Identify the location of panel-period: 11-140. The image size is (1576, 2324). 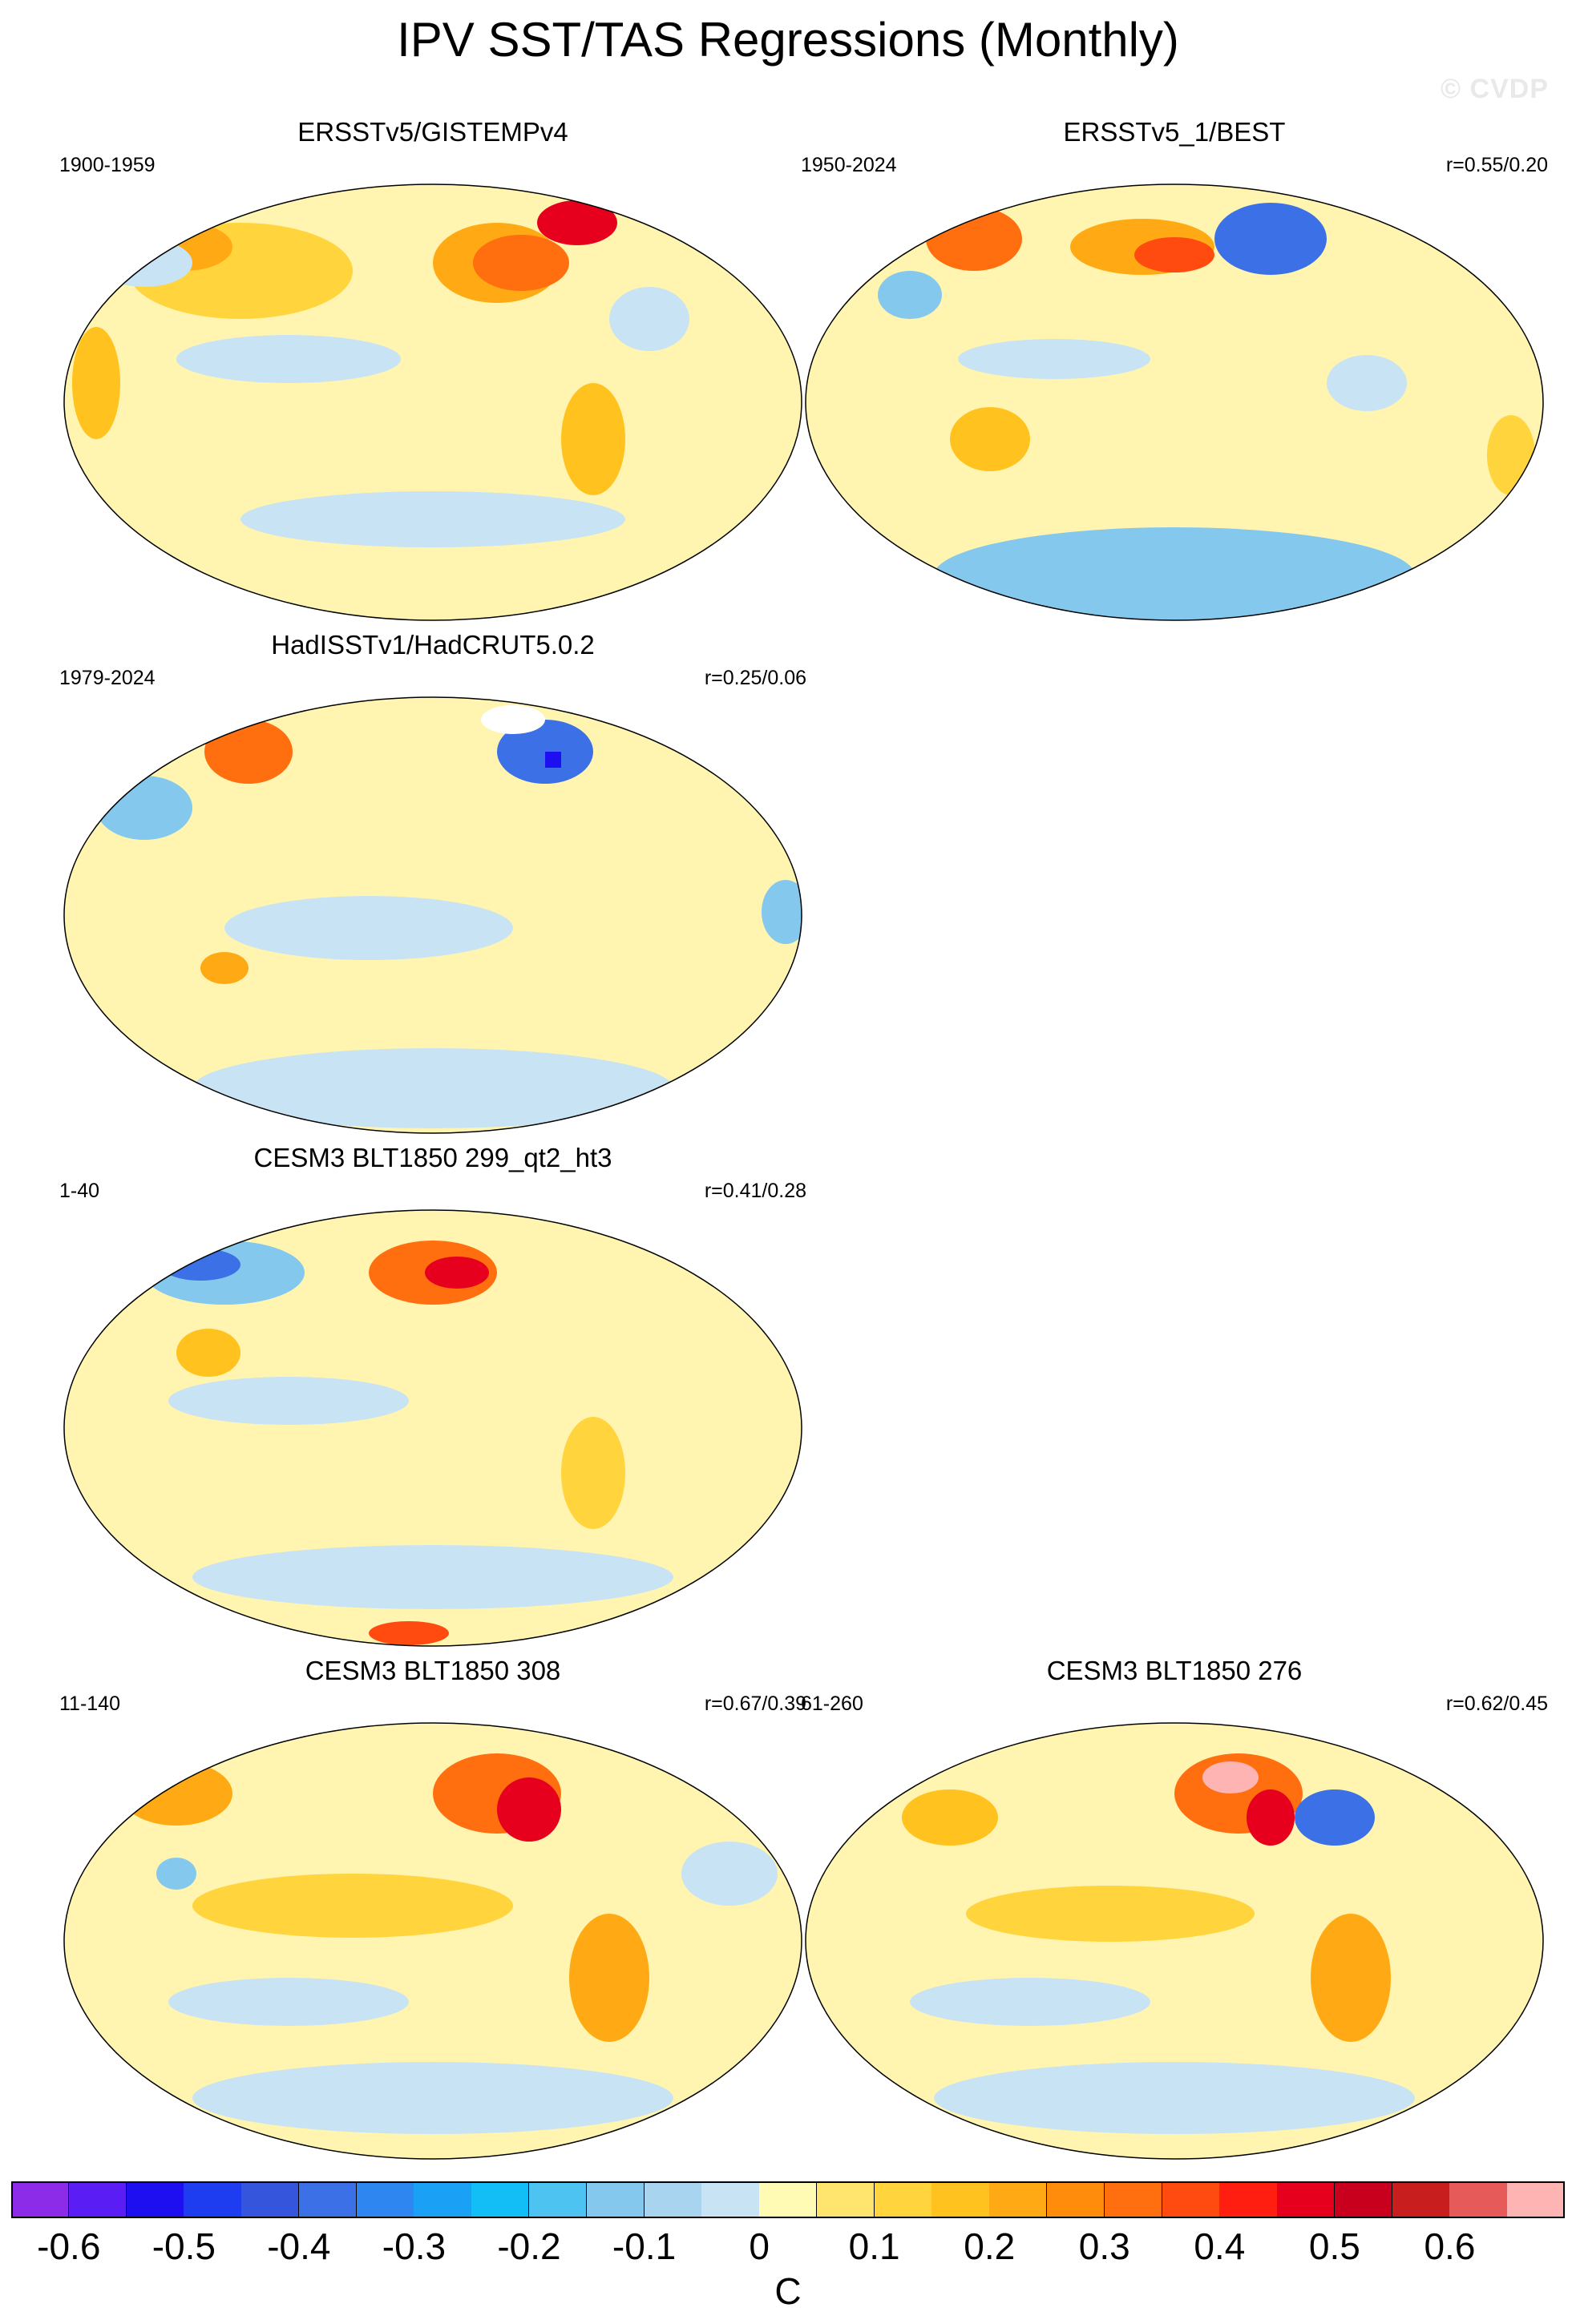
(89, 1704).